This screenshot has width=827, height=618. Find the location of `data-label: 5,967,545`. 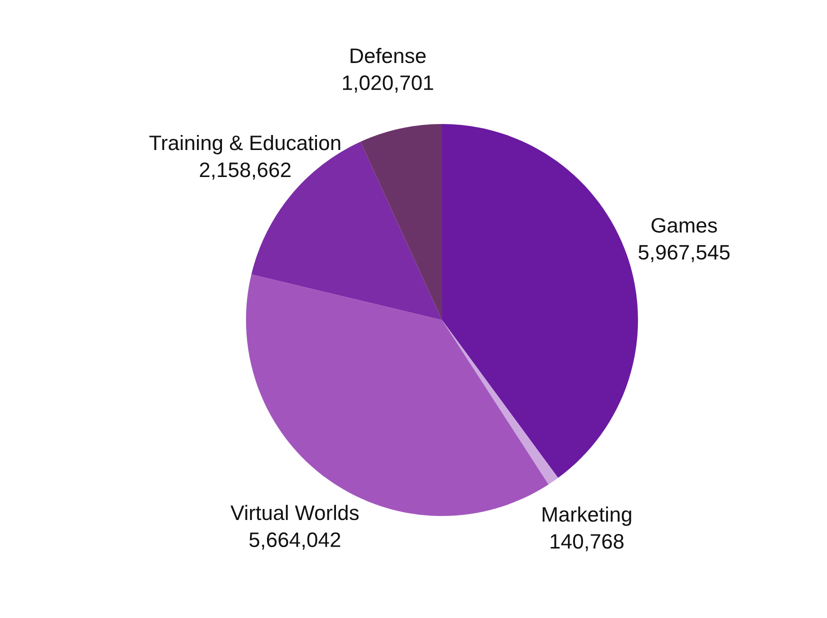

data-label: 5,967,545 is located at coordinates (684, 253).